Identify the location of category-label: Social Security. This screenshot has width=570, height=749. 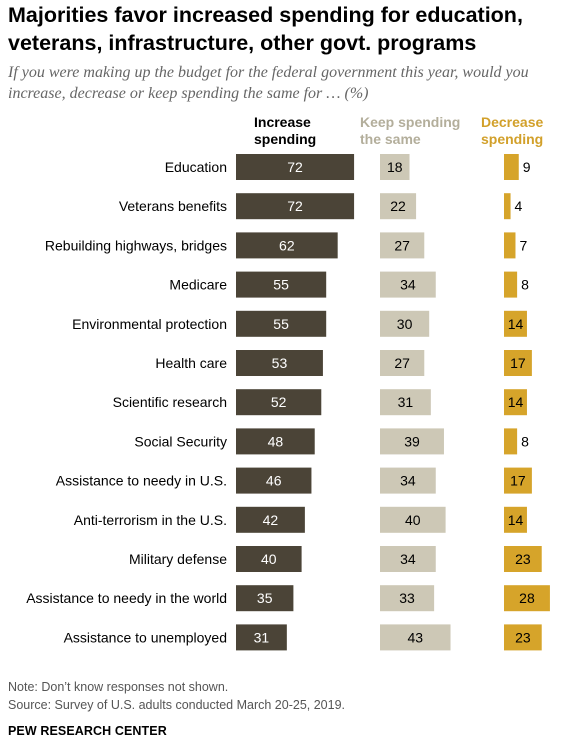
(180, 441).